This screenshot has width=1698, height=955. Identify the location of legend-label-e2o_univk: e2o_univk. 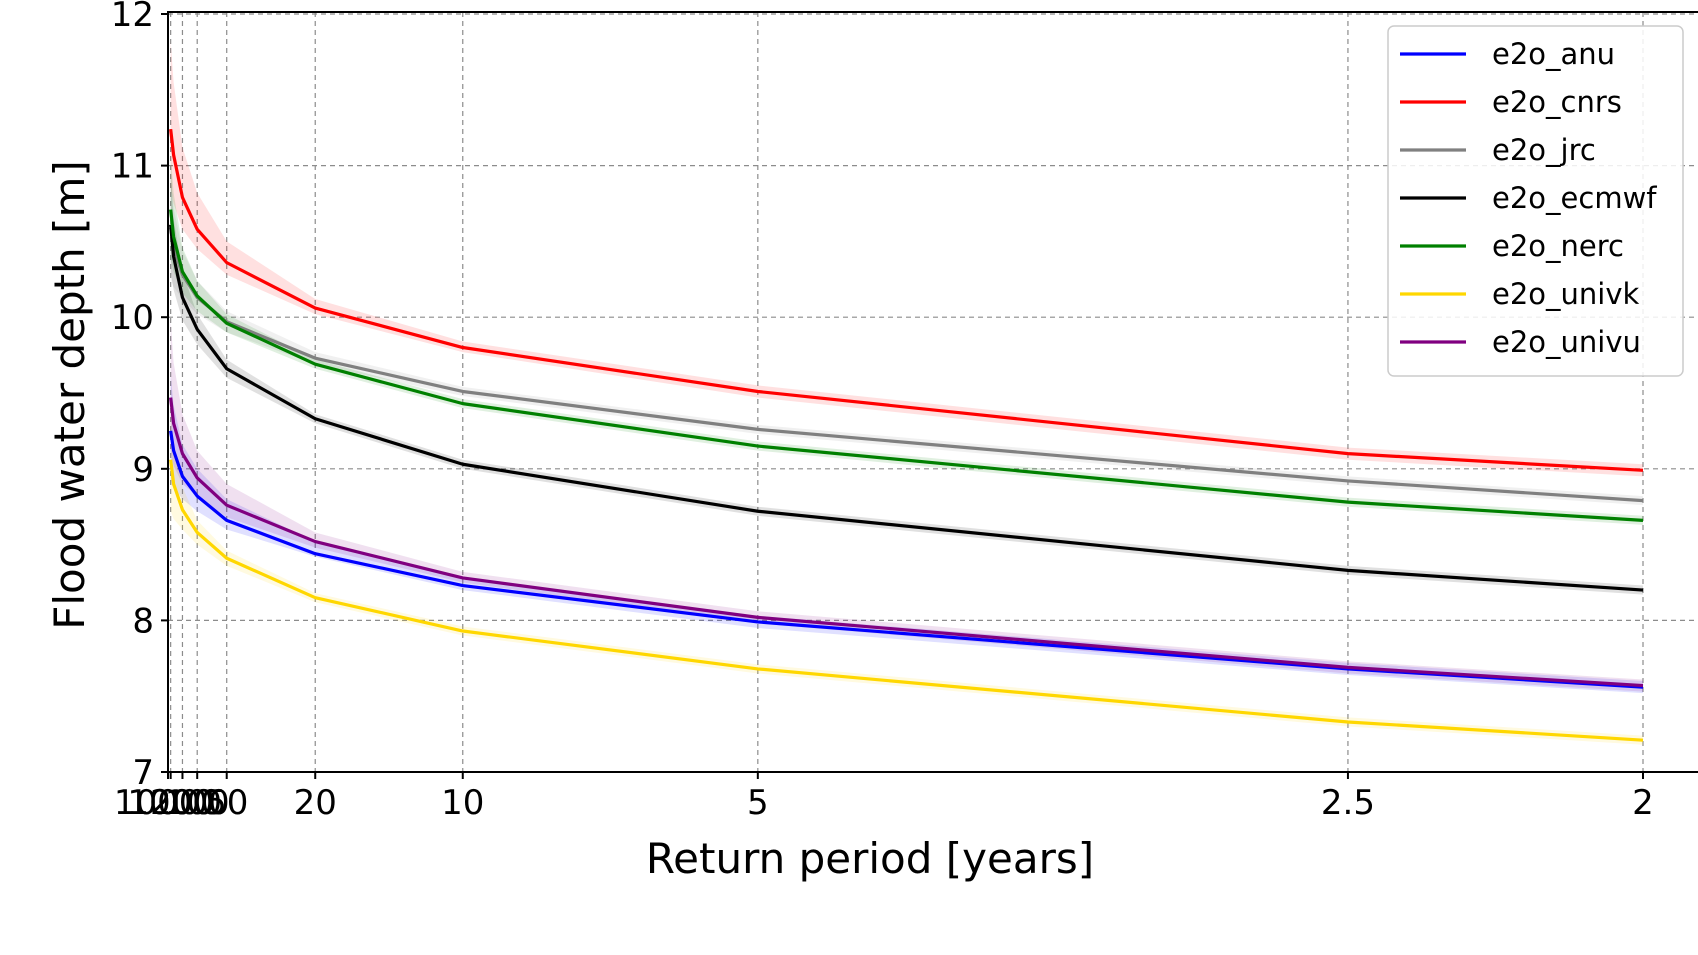
(1566, 294).